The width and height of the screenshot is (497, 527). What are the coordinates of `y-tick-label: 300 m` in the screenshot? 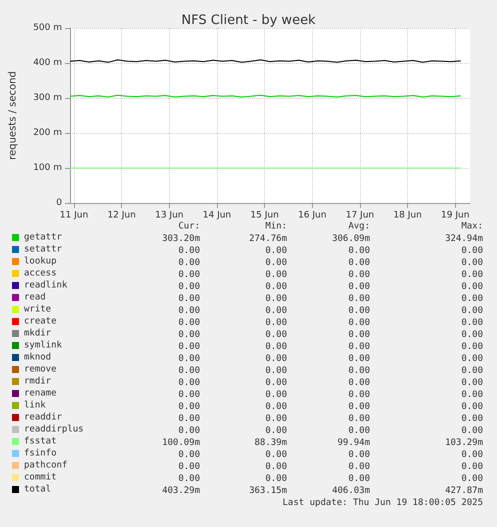 It's located at (47, 98).